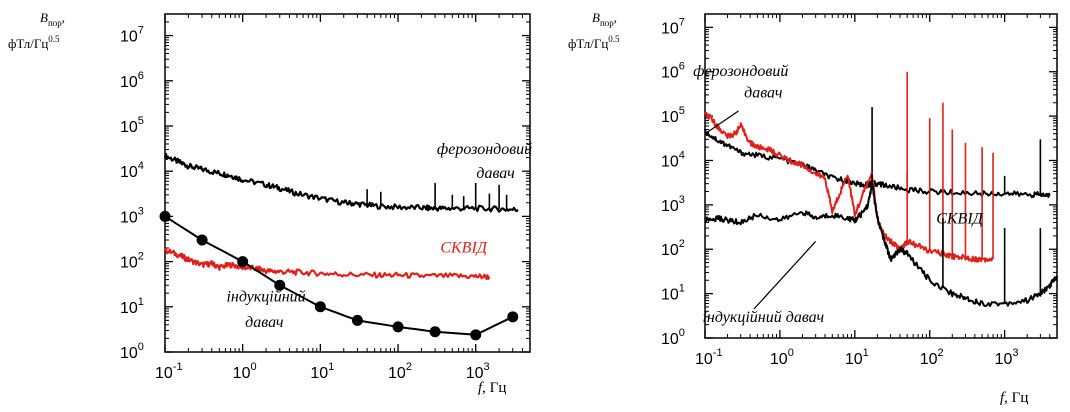 This screenshot has width=1070, height=412. I want to click on xlabel-right: f, Гц, so click(1014, 398).